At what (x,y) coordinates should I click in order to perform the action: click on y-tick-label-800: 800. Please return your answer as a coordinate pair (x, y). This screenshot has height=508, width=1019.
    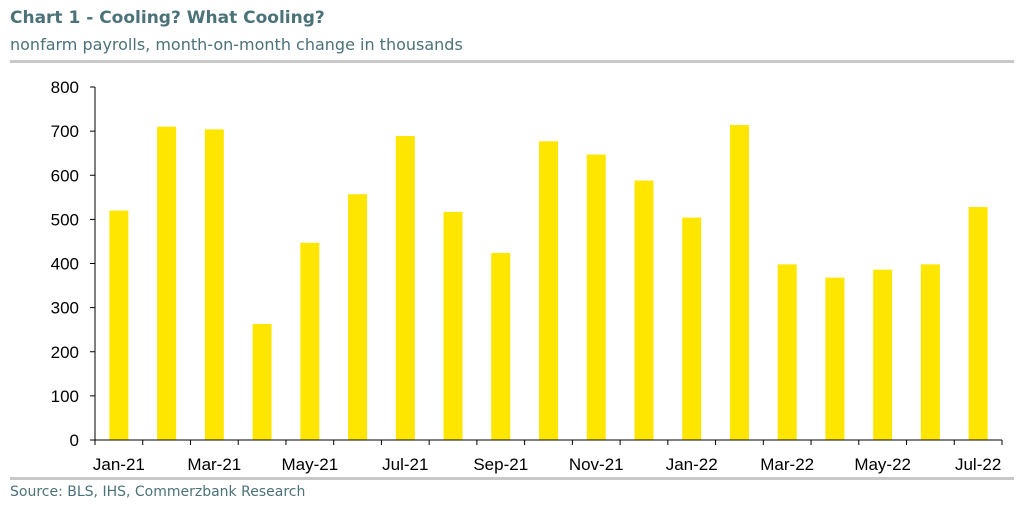
    Looking at the image, I should click on (65, 87).